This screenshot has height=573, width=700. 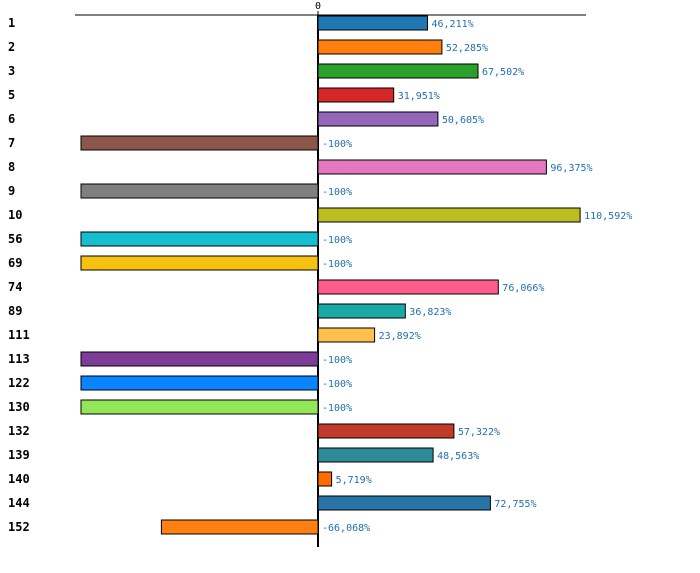 I want to click on value-label-89: 36,823%, so click(x=430, y=312).